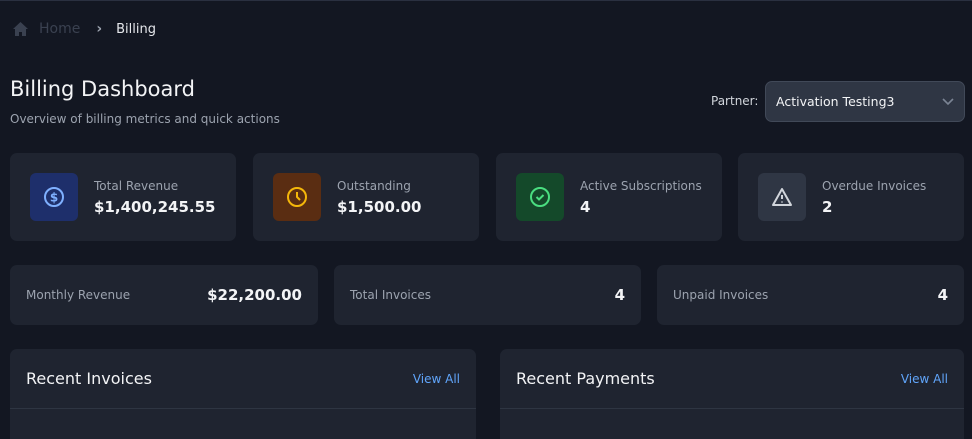  What do you see at coordinates (155, 206) in the screenshot?
I see `stat-value: $1,400,245.55` at bounding box center [155, 206].